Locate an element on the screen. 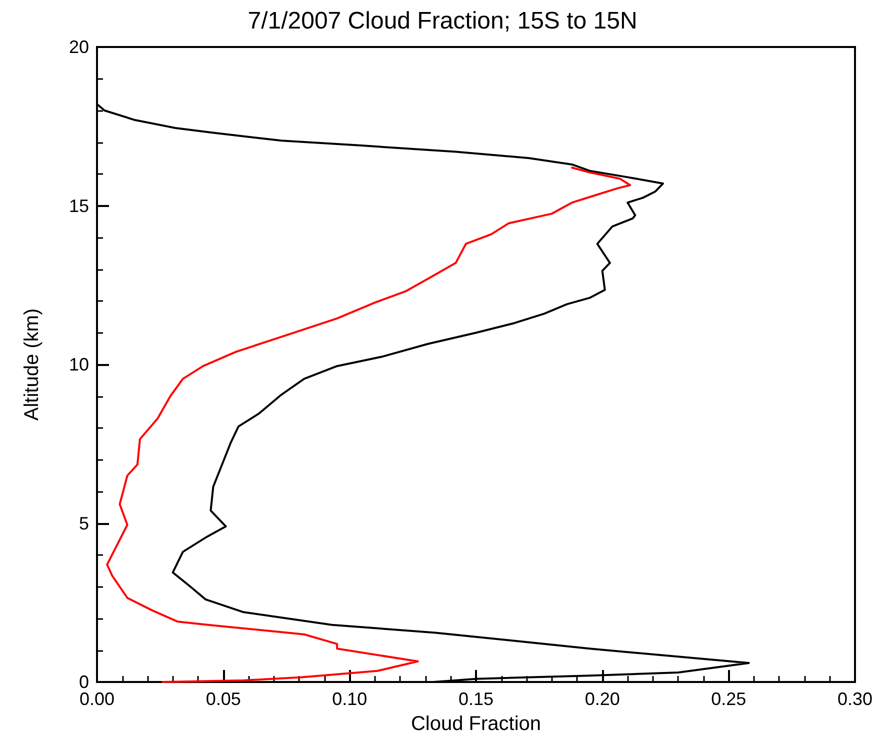  x-tick-label: 0.00 is located at coordinates (97, 699).